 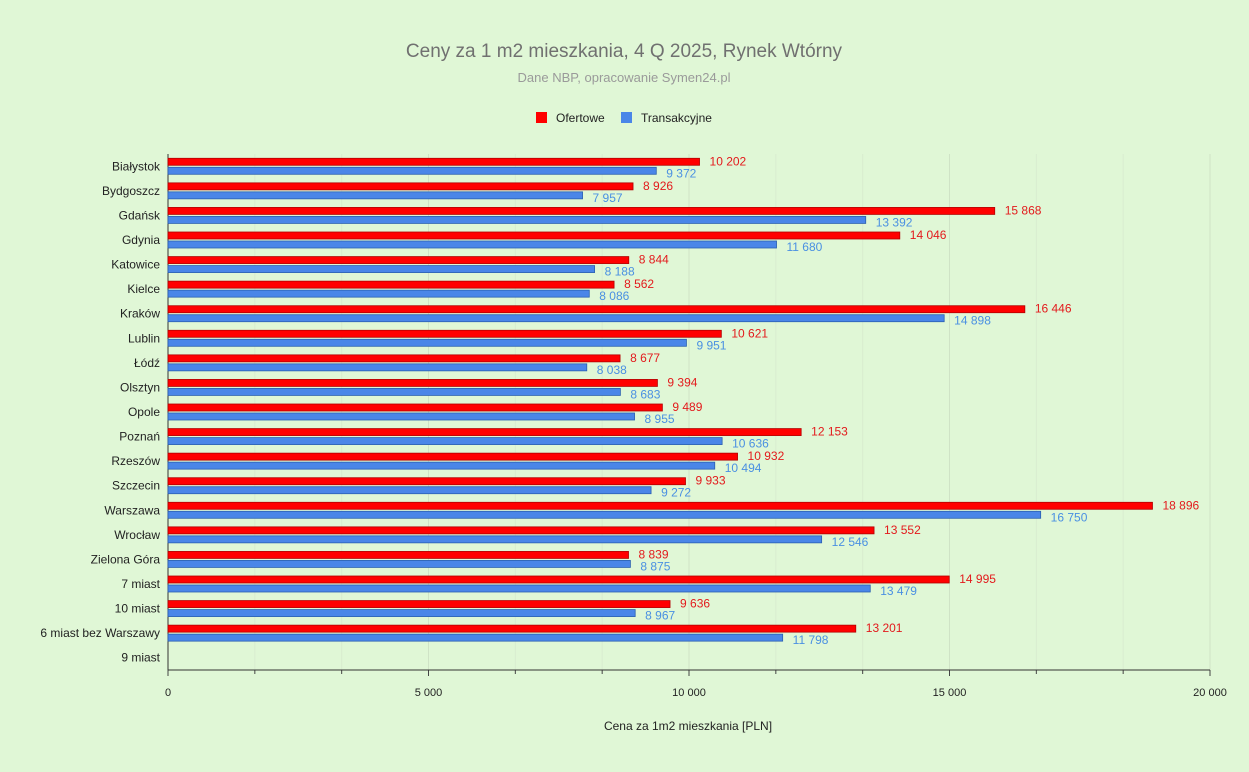 I want to click on data-label-transakcyjne: 10 494, so click(x=743, y=468).